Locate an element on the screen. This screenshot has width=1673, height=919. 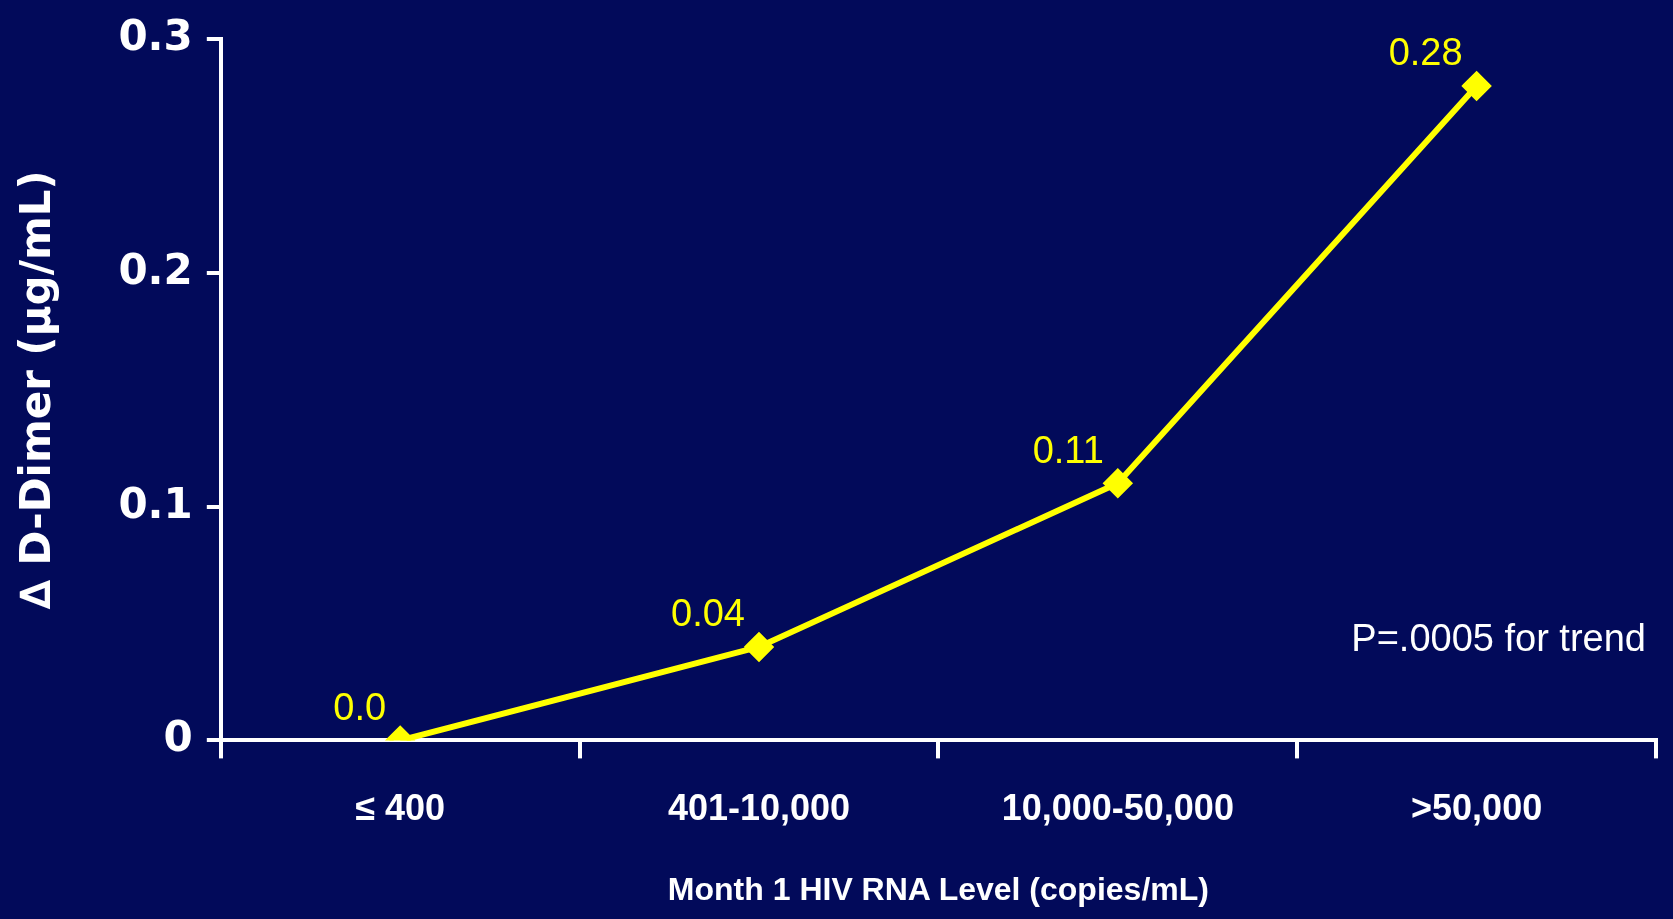
y-tick-label: 0.1 is located at coordinates (155, 503).